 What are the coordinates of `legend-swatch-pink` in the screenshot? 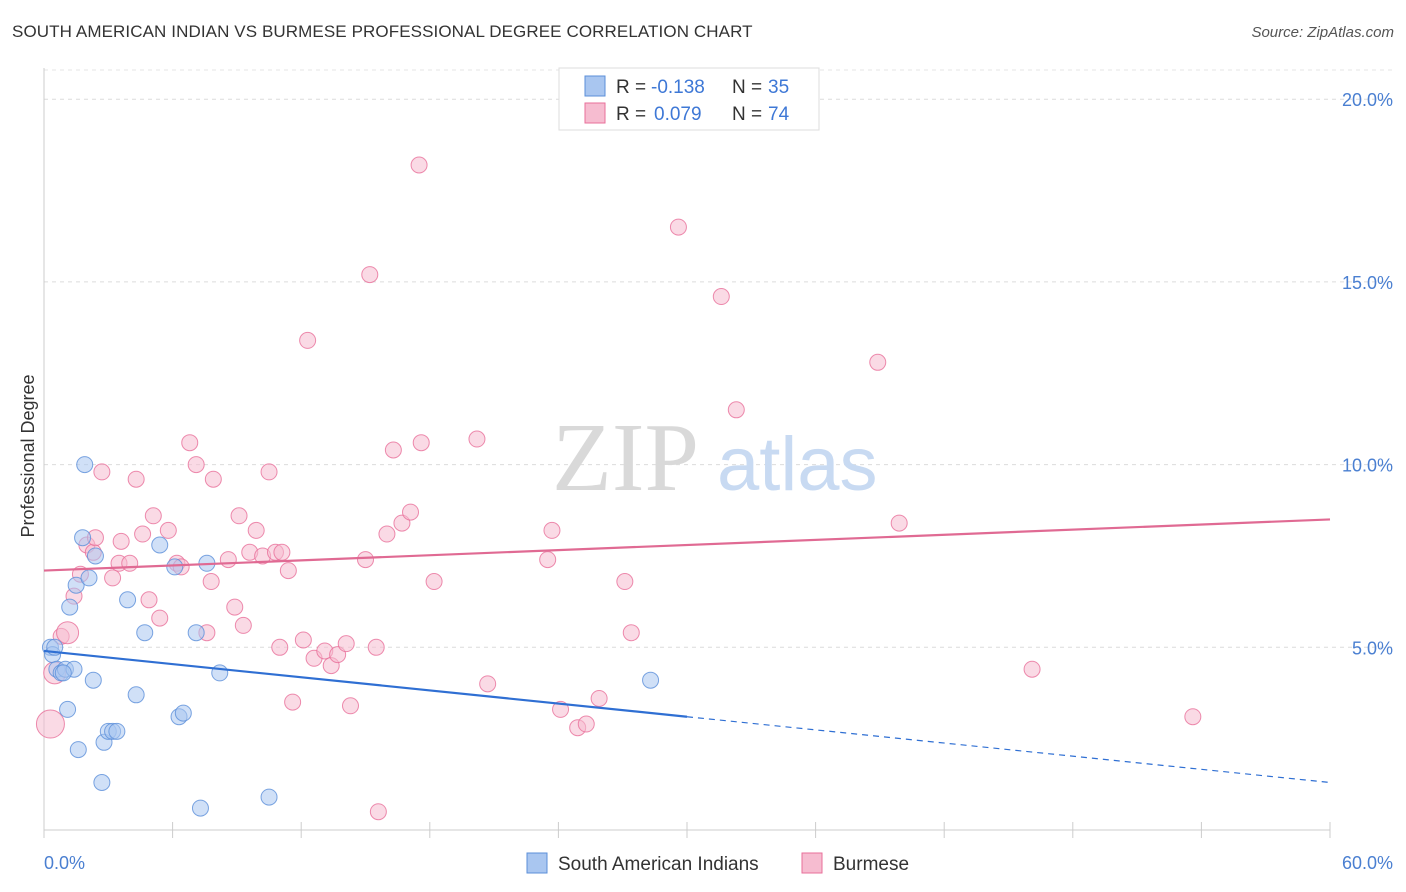 It's located at (595, 113).